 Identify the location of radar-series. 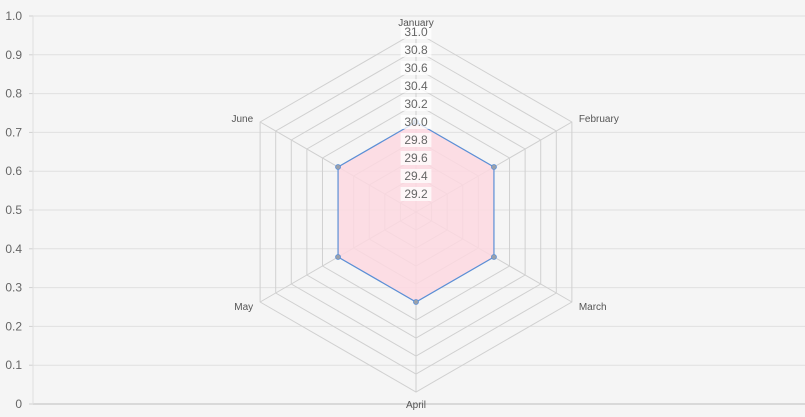
(416, 212).